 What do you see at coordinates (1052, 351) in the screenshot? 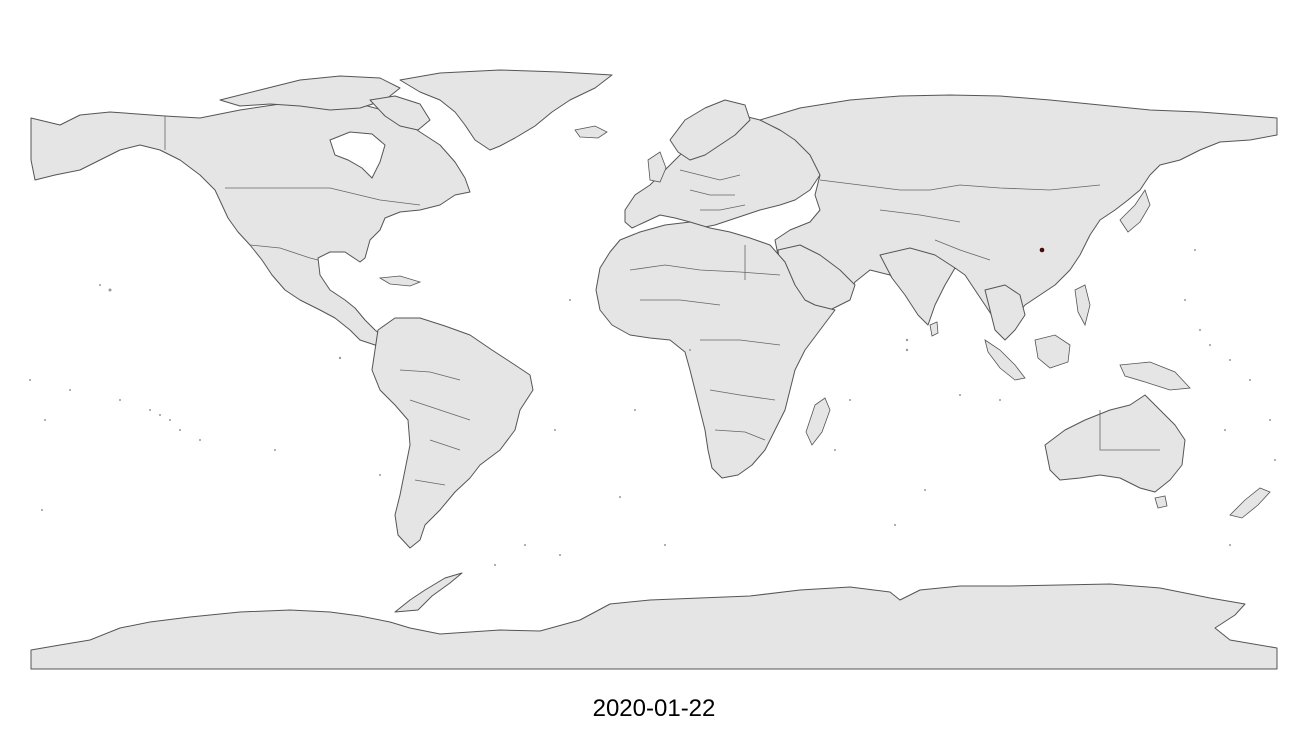
I see `landmass-borneo` at bounding box center [1052, 351].